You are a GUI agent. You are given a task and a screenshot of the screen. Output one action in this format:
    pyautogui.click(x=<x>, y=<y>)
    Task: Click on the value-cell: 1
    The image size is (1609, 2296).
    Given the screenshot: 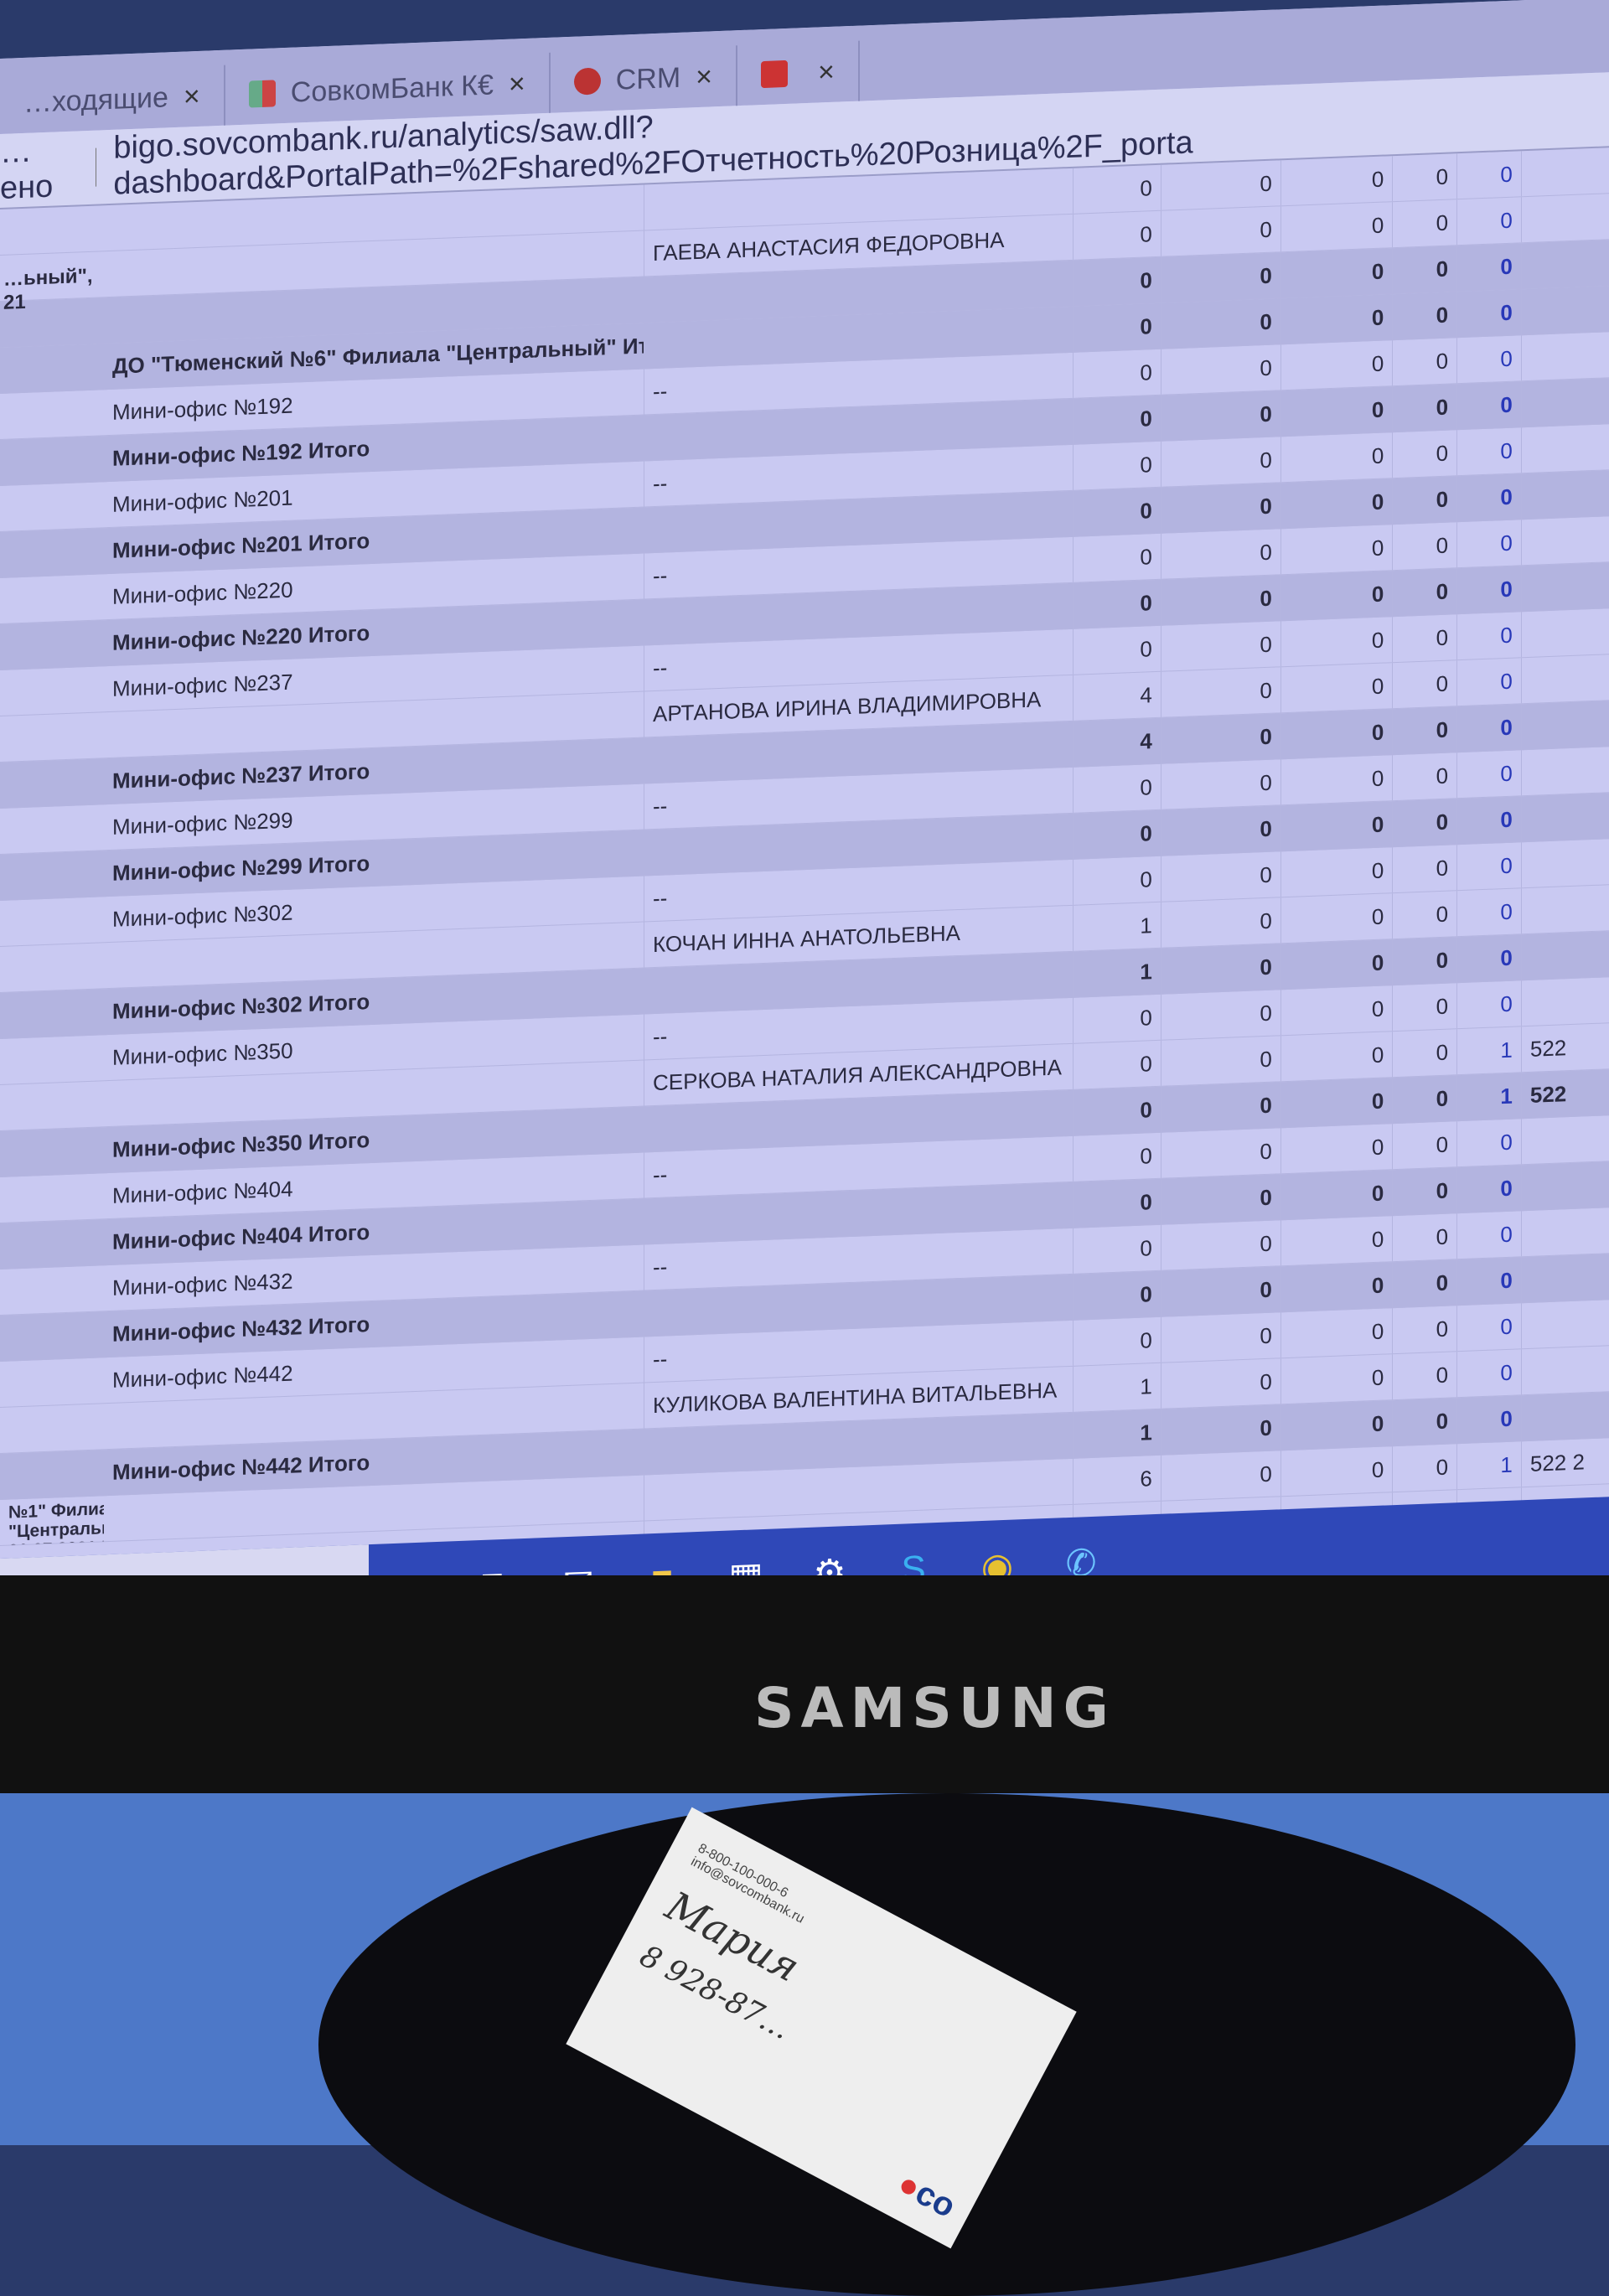 What is the action you would take?
    pyautogui.click(x=1488, y=1097)
    